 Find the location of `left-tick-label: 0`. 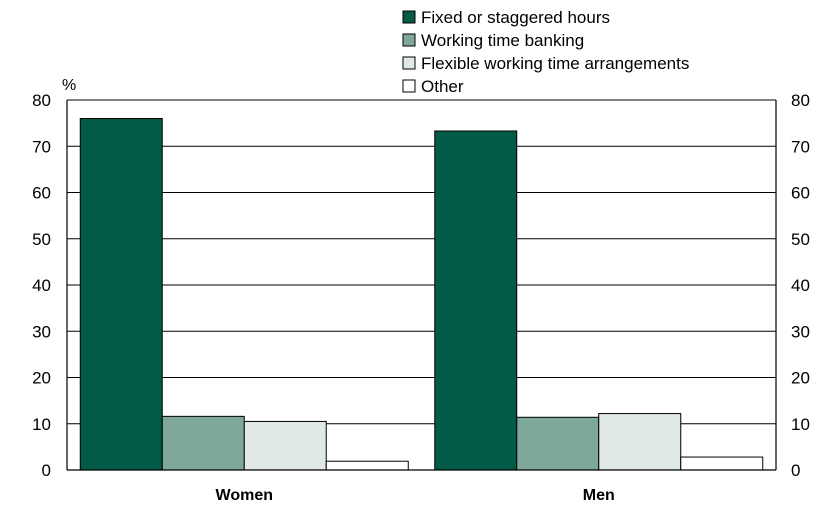

left-tick-label: 0 is located at coordinates (46, 470).